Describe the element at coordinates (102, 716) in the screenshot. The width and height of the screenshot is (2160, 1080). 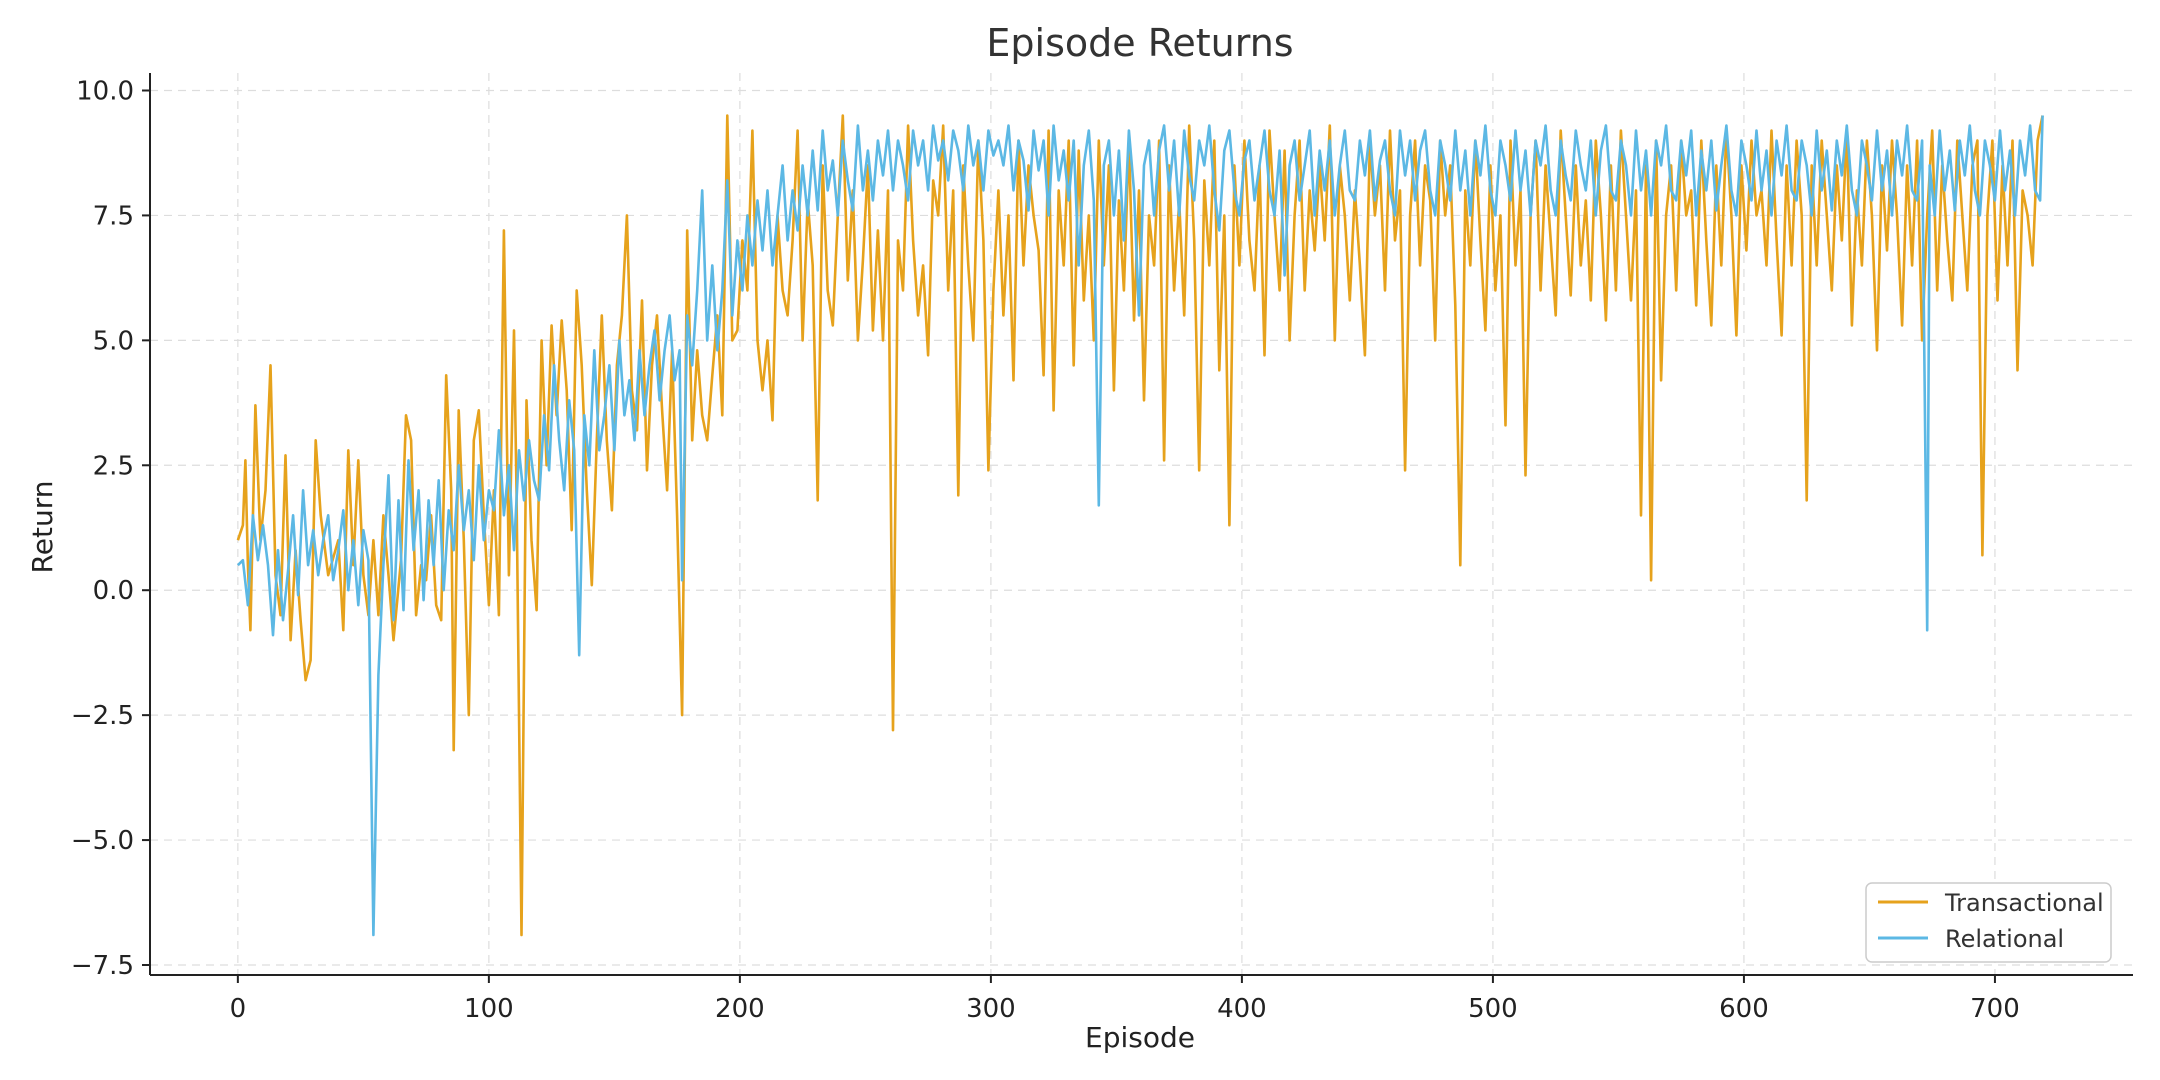
I see `y-tick-label: −2.5` at that location.